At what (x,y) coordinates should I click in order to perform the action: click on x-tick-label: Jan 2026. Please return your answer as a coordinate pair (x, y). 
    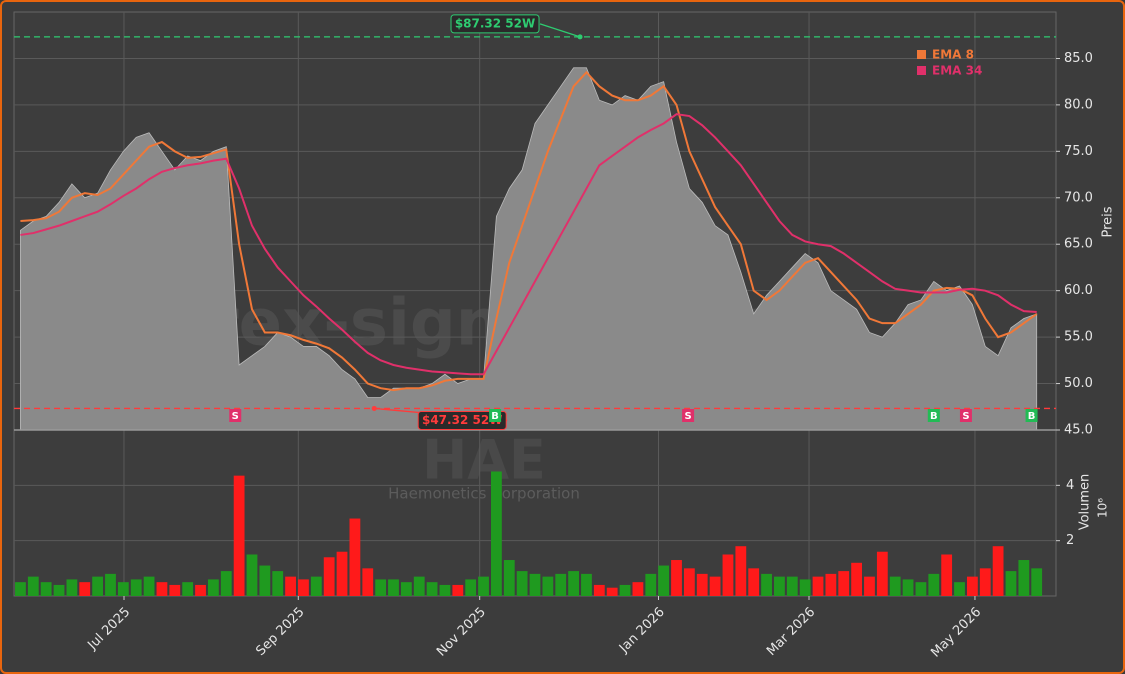
    Looking at the image, I should click on (642, 631).